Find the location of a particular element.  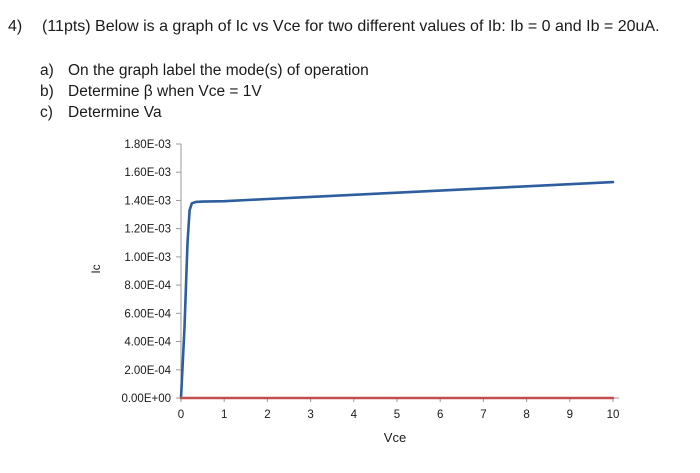

x-tick-label: 5 is located at coordinates (397, 415).